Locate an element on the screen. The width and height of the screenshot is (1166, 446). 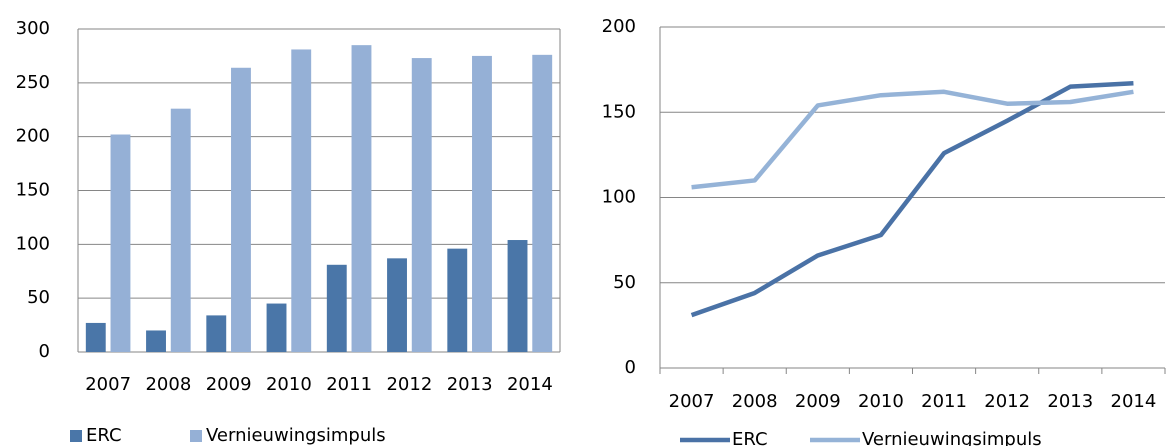
line-series is located at coordinates (912, 139).